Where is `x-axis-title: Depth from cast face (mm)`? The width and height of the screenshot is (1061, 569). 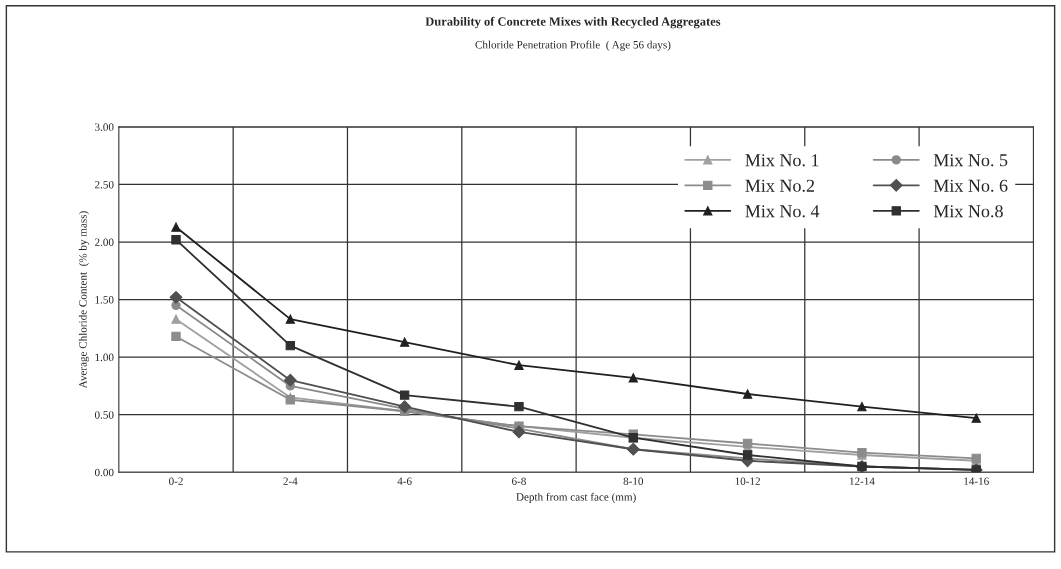 x-axis-title: Depth from cast face (mm) is located at coordinates (576, 497).